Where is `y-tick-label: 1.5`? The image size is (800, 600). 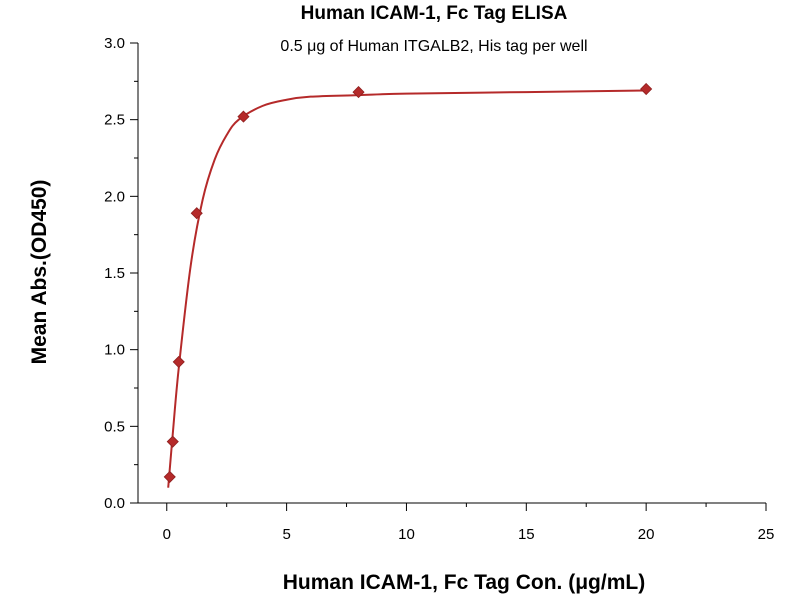
y-tick-label: 1.5 is located at coordinates (114, 273).